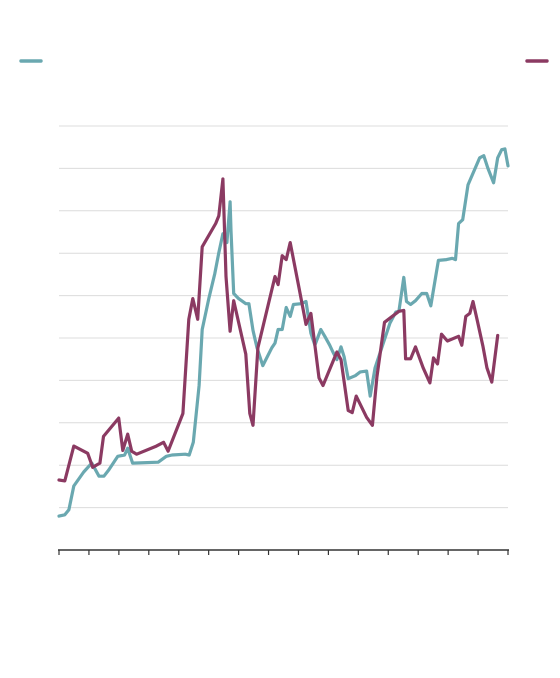 Image resolution: width=560 pixels, height=678 pixels. What do you see at coordinates (283, 552) in the screenshot?
I see `x-axis` at bounding box center [283, 552].